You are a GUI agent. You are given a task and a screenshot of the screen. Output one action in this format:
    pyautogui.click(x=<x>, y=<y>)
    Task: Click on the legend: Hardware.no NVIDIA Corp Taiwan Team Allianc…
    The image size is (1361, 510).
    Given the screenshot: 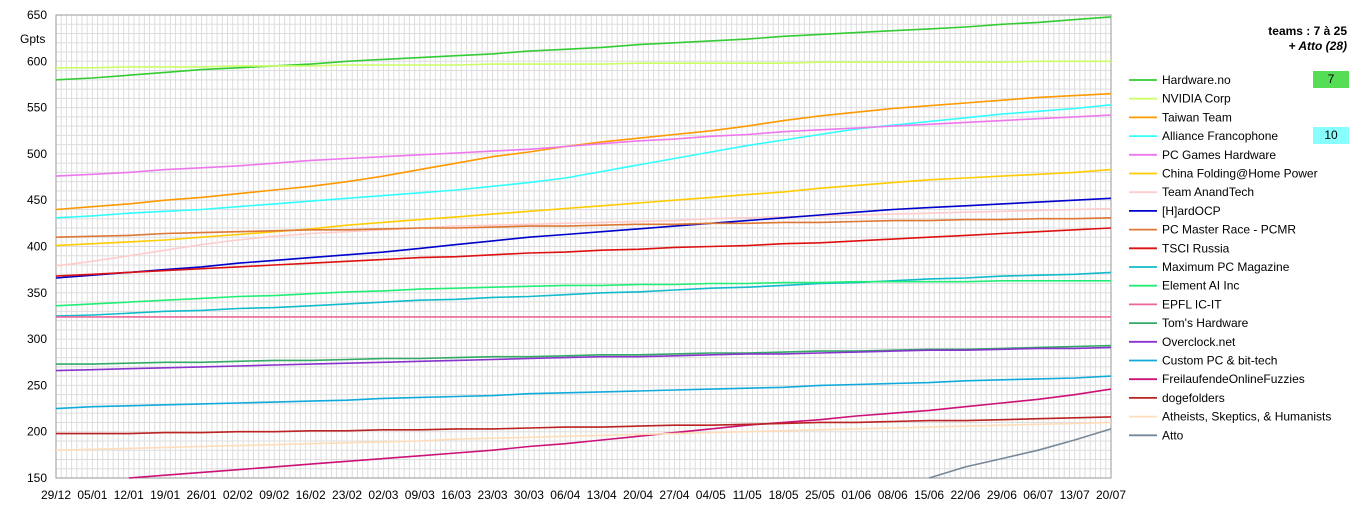 What is the action you would take?
    pyautogui.click(x=1230, y=257)
    